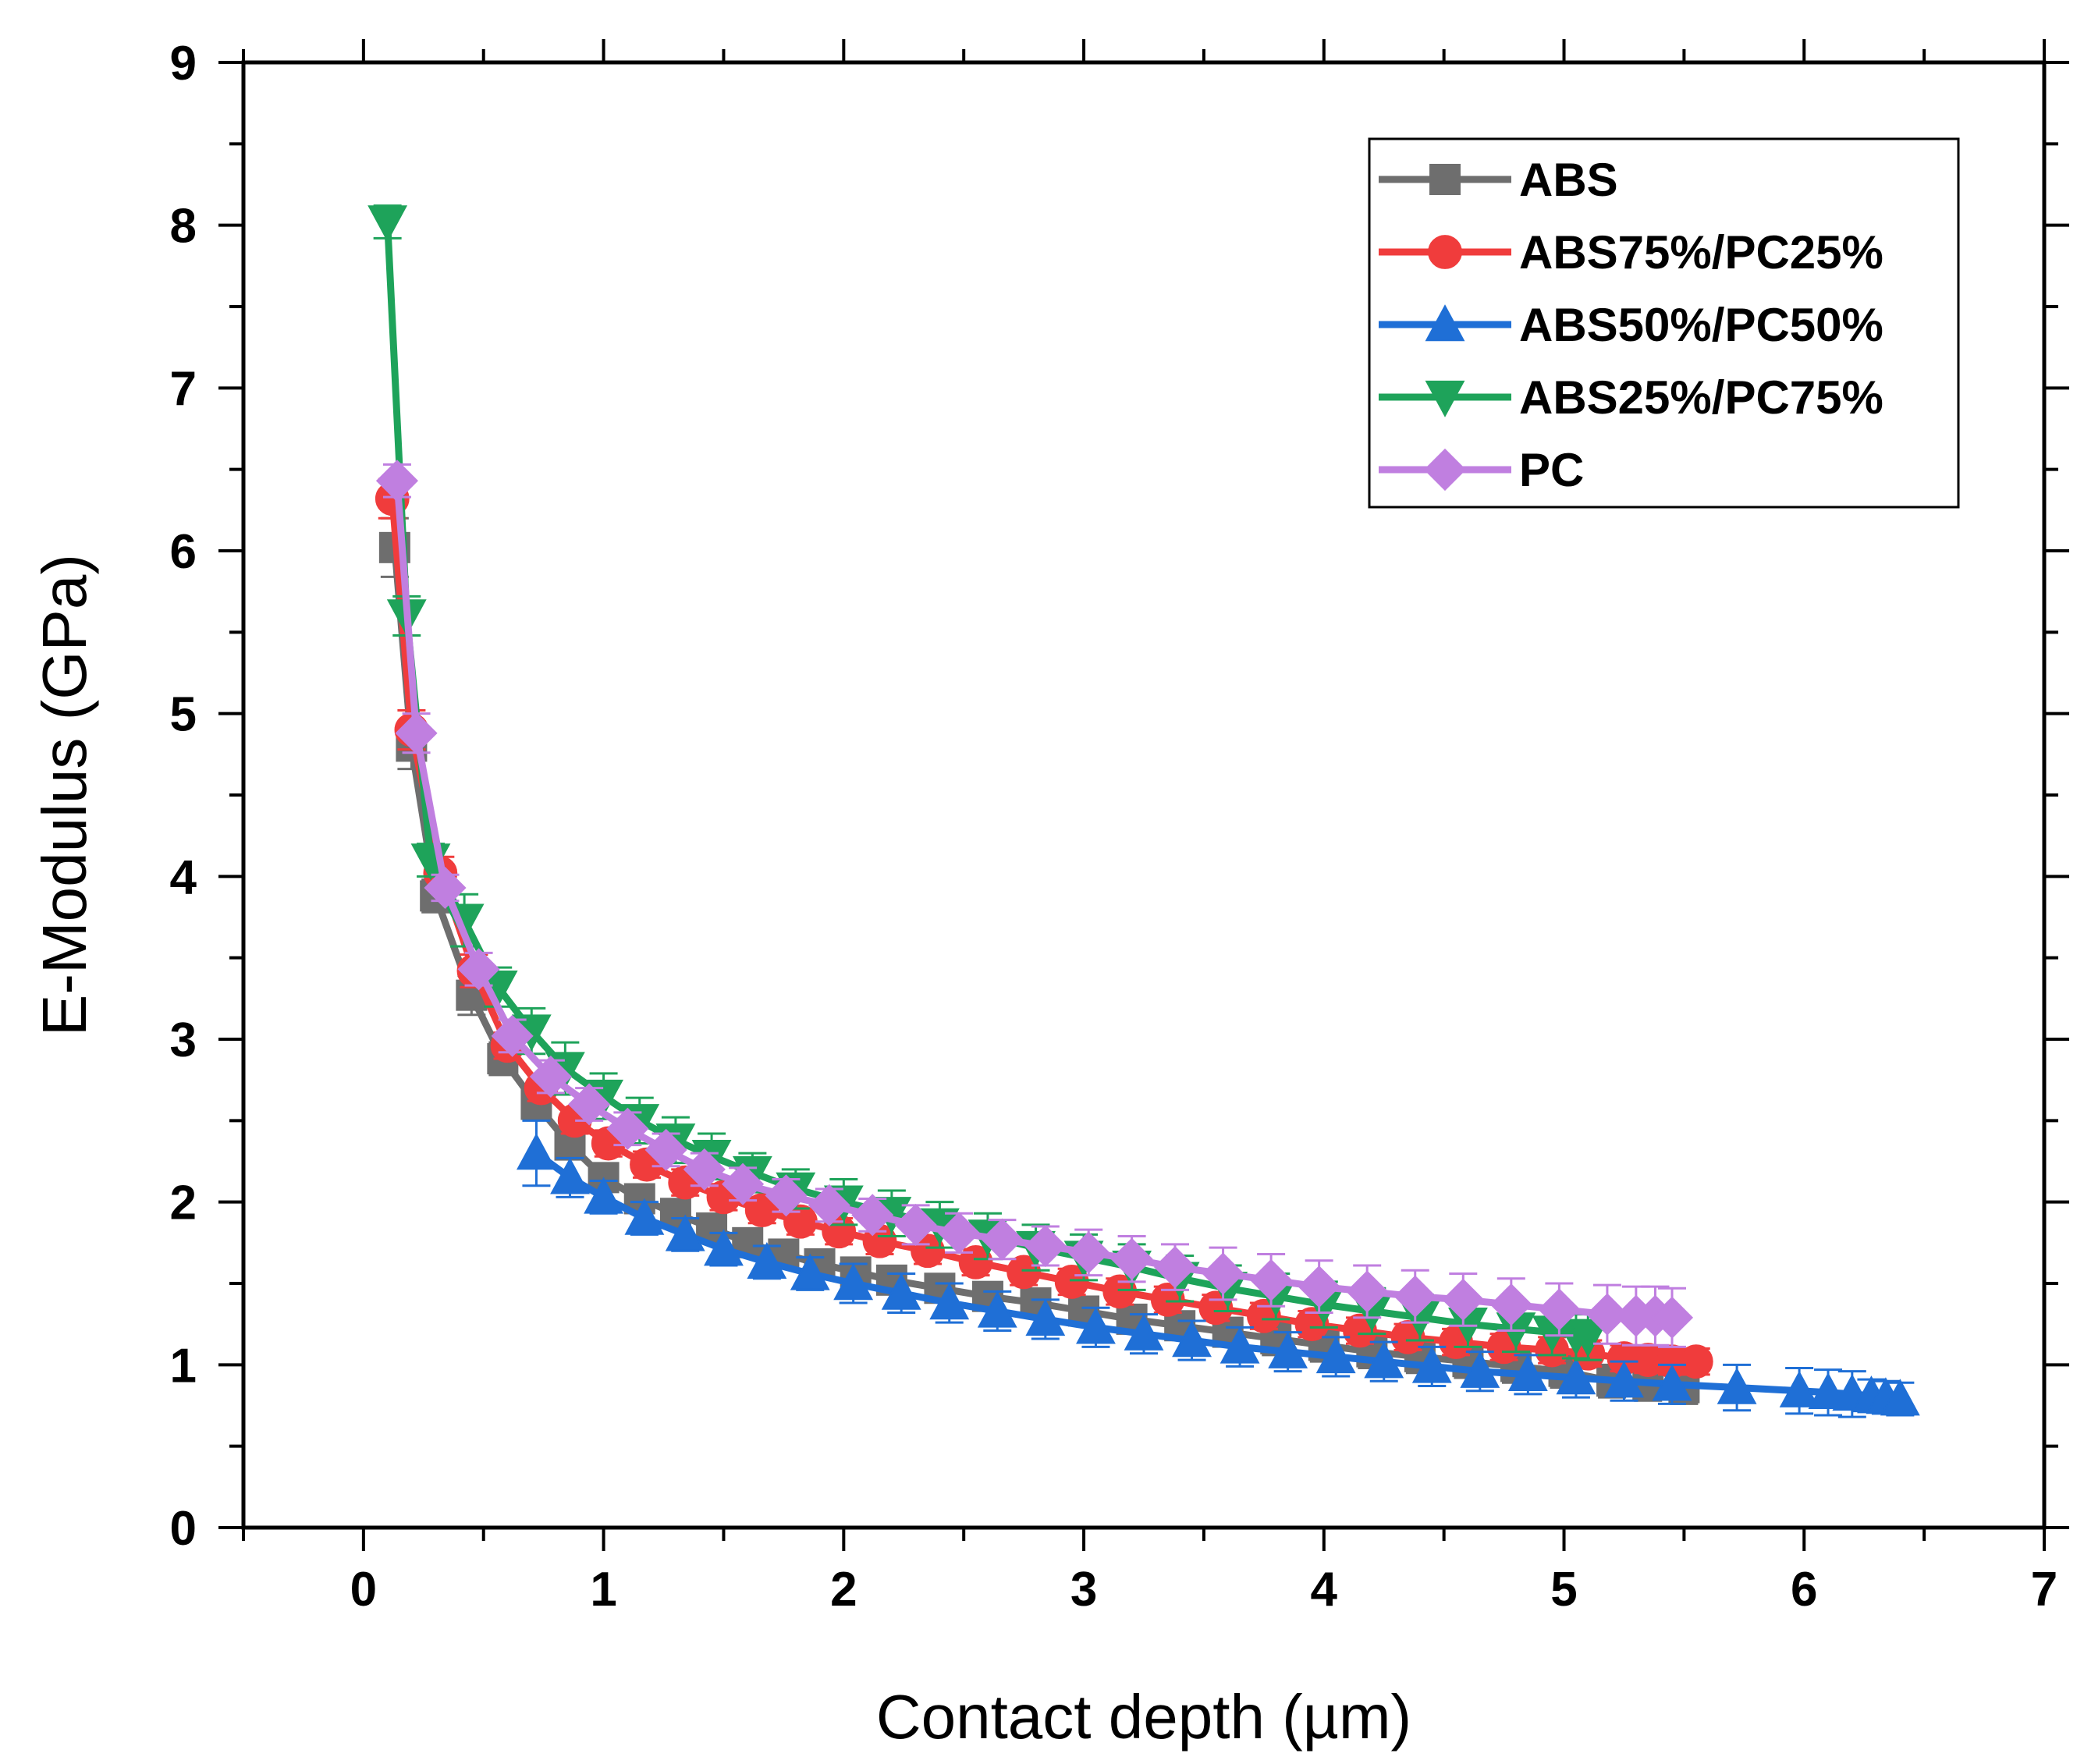  I want to click on legend-item-abs75pct-pc25pct: ABS75%/PC25%, so click(1631, 253).